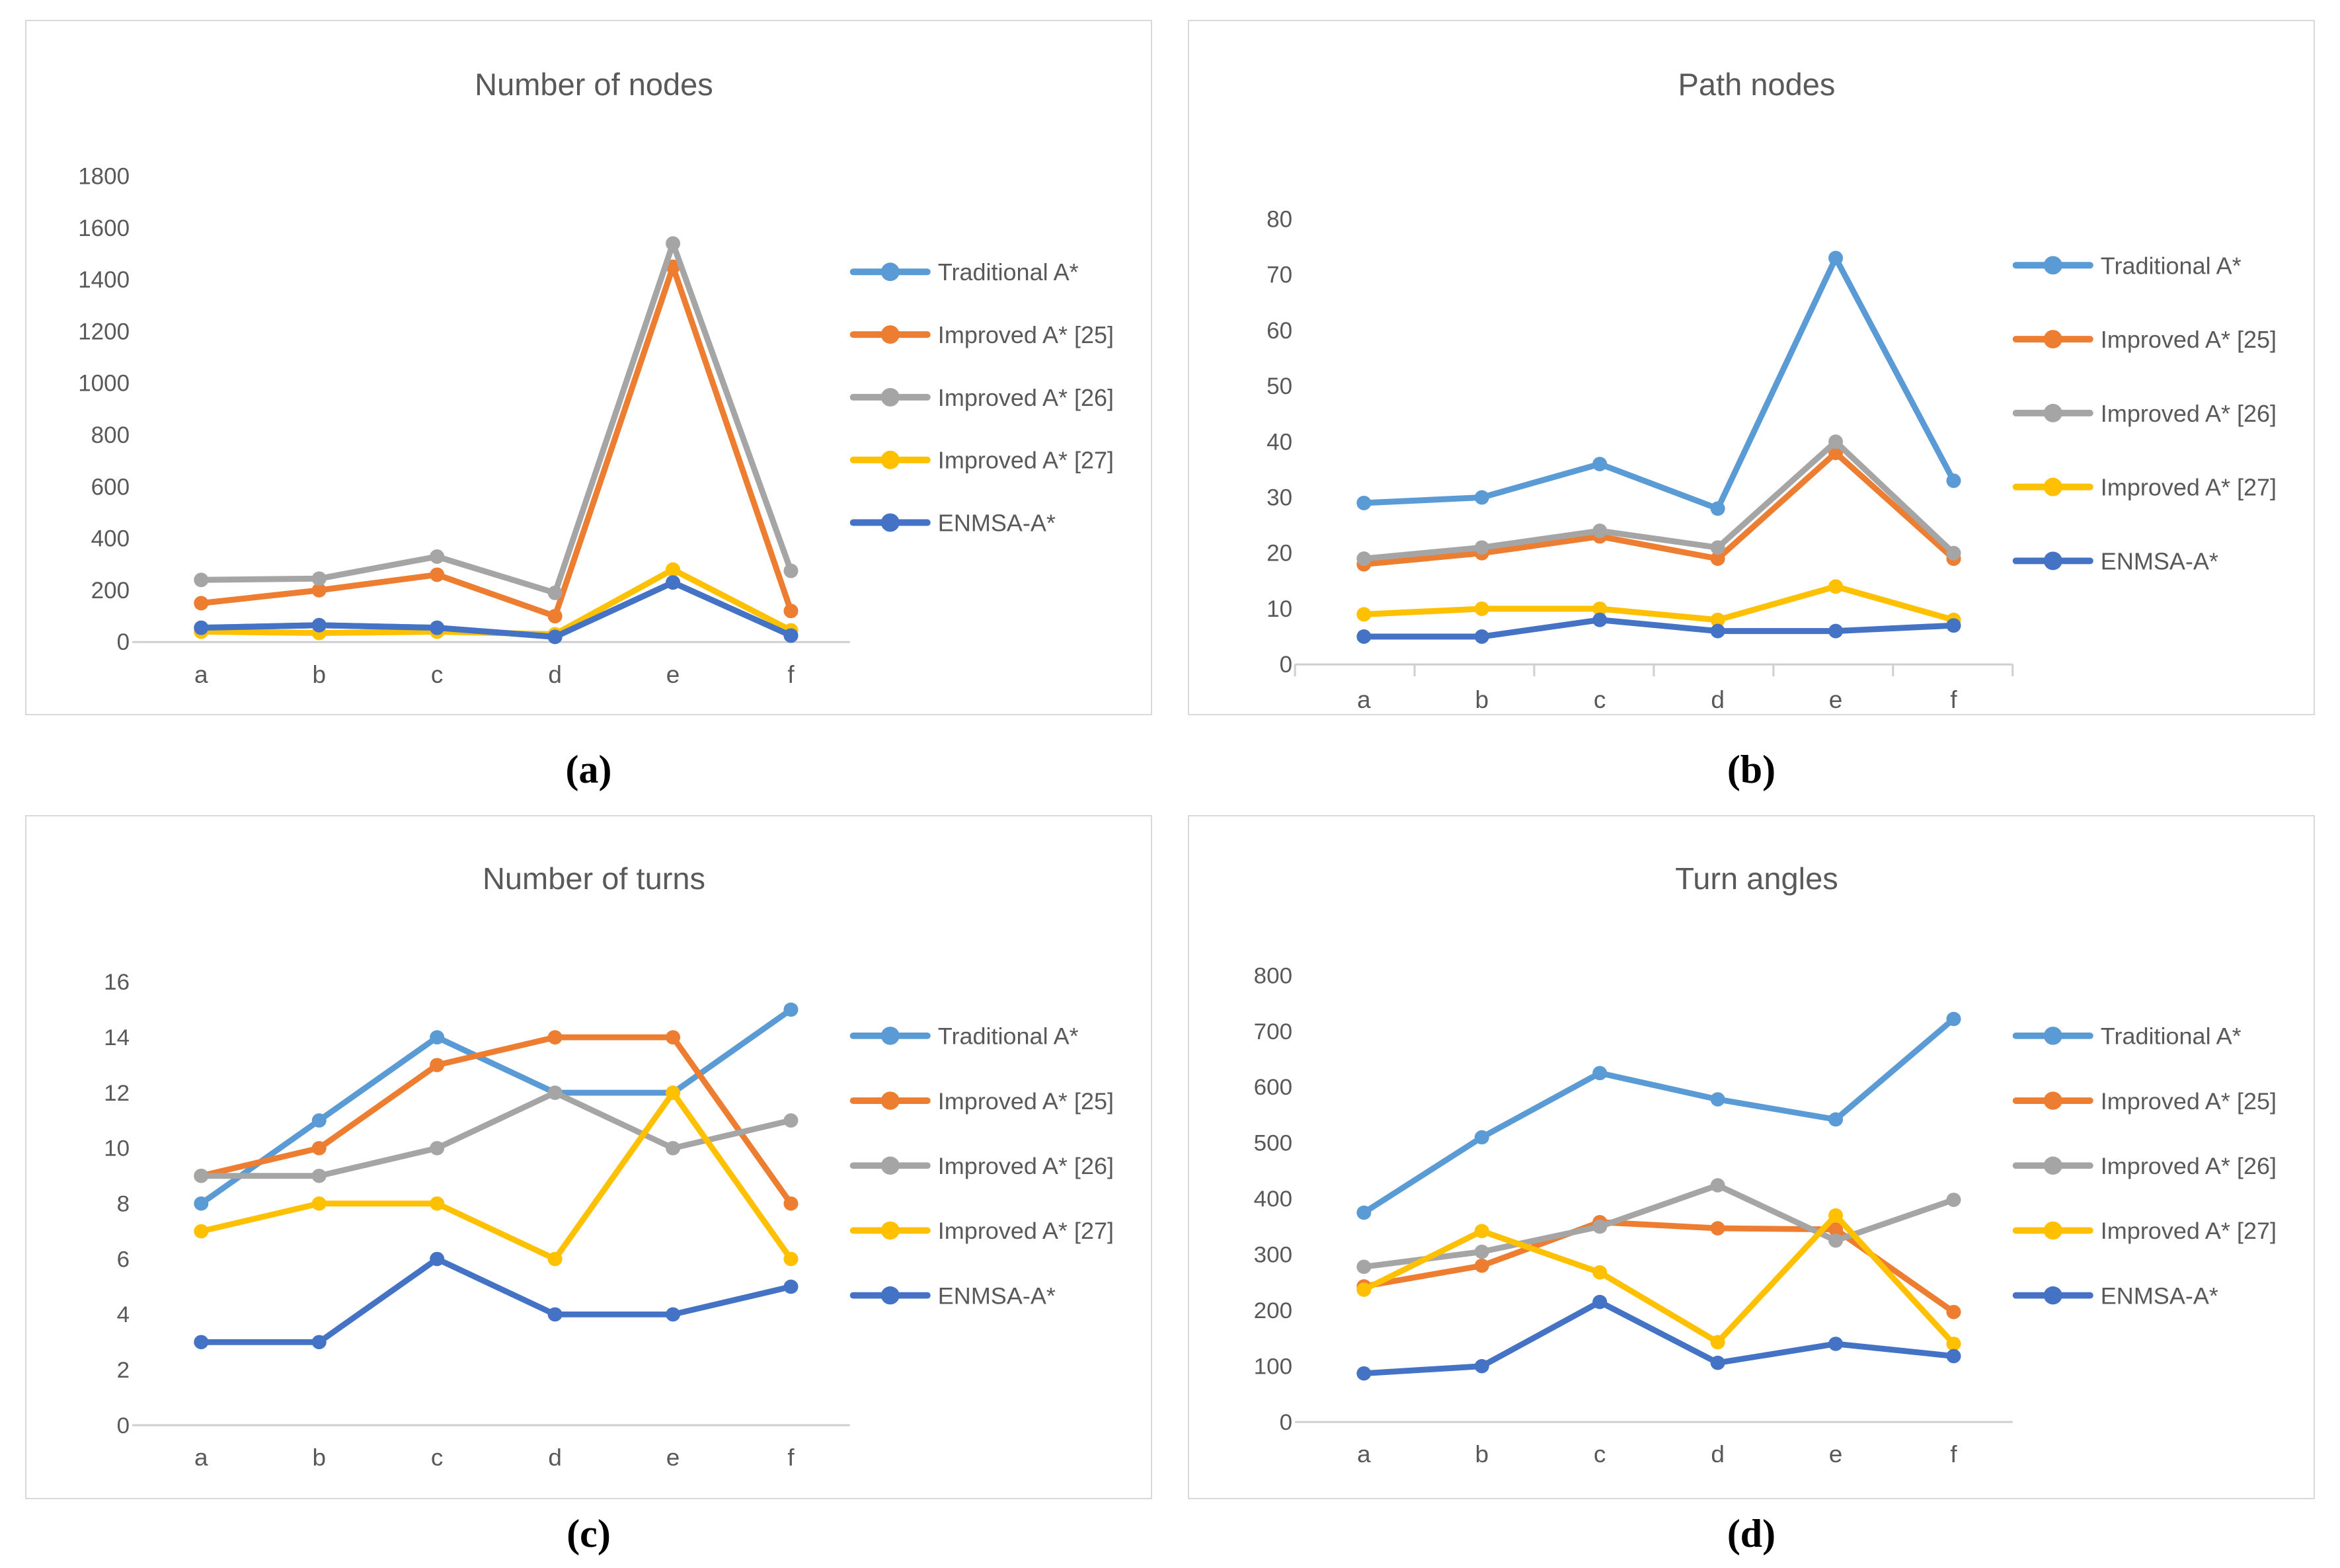 The image size is (2340, 1568). What do you see at coordinates (1279, 498) in the screenshot?
I see `y-tick-label: 30` at bounding box center [1279, 498].